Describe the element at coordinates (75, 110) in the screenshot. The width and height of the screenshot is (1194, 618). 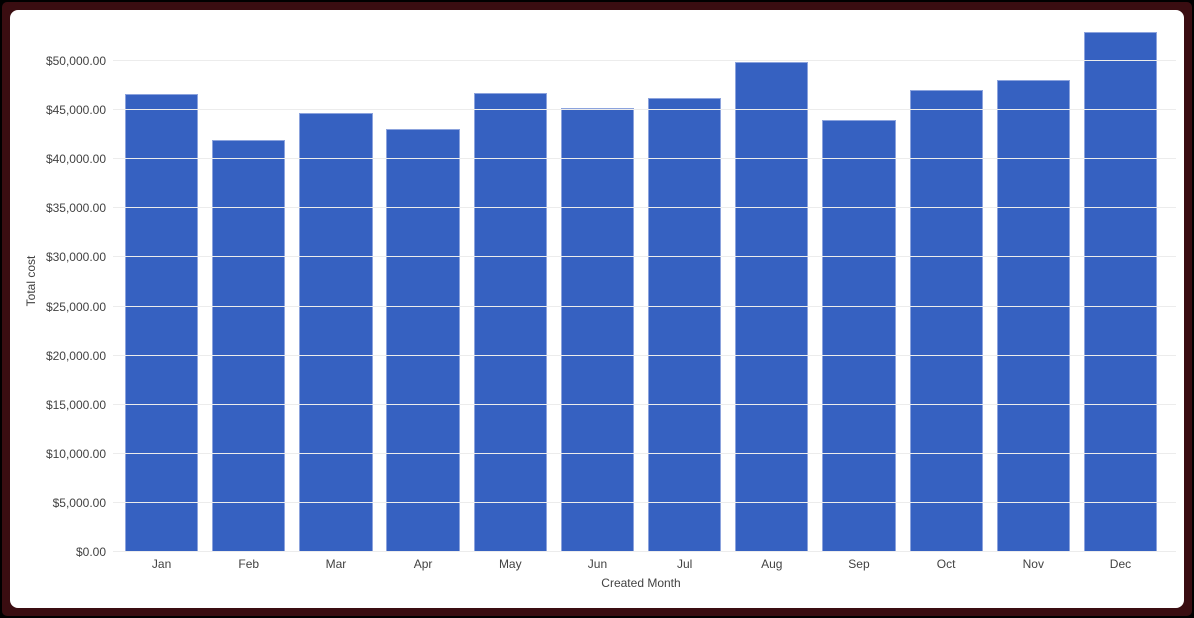
I see `y-tick-label: $45,000.00` at that location.